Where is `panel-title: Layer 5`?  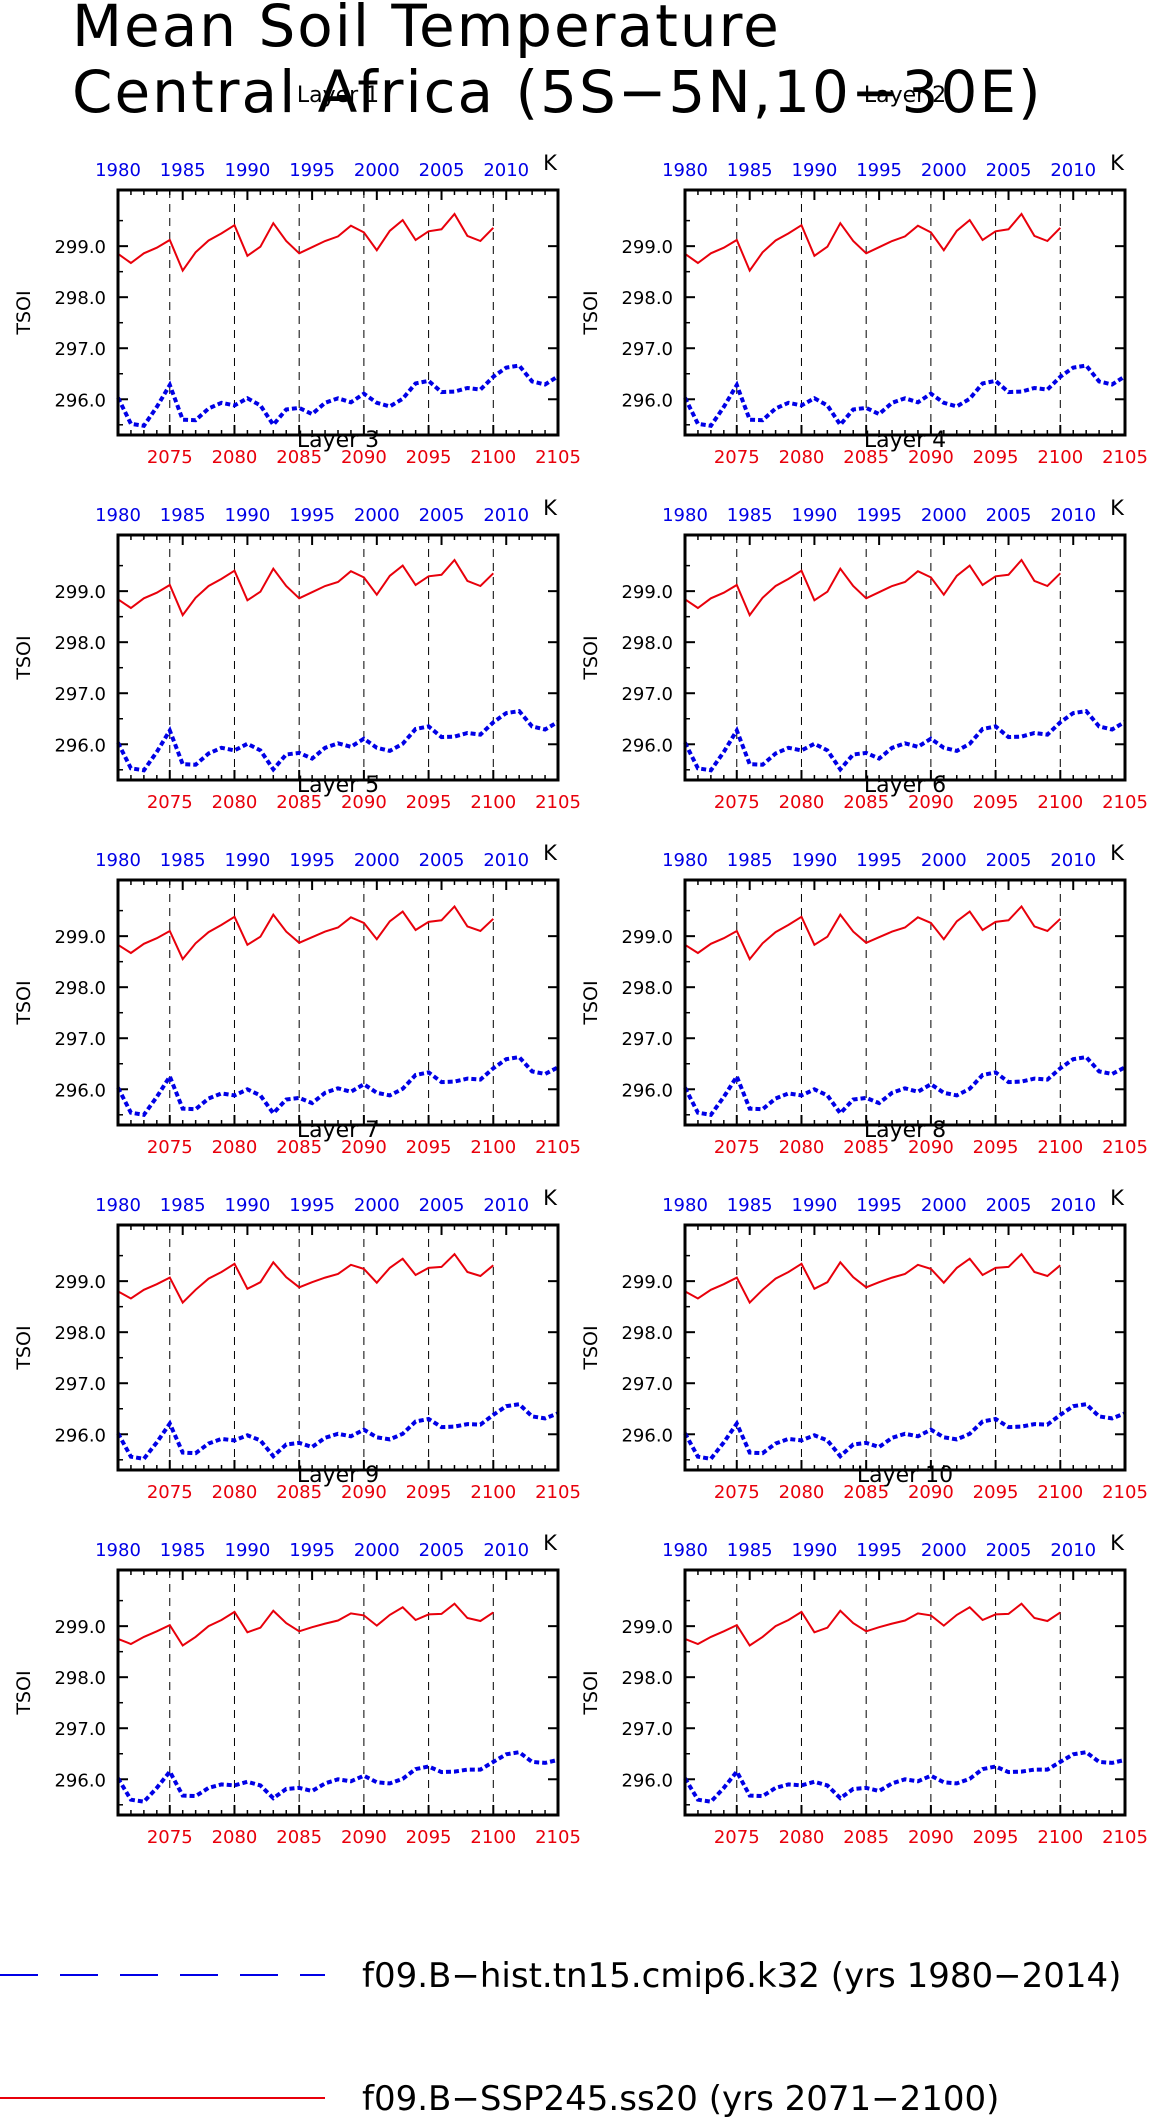 panel-title: Layer 5 is located at coordinates (338, 785).